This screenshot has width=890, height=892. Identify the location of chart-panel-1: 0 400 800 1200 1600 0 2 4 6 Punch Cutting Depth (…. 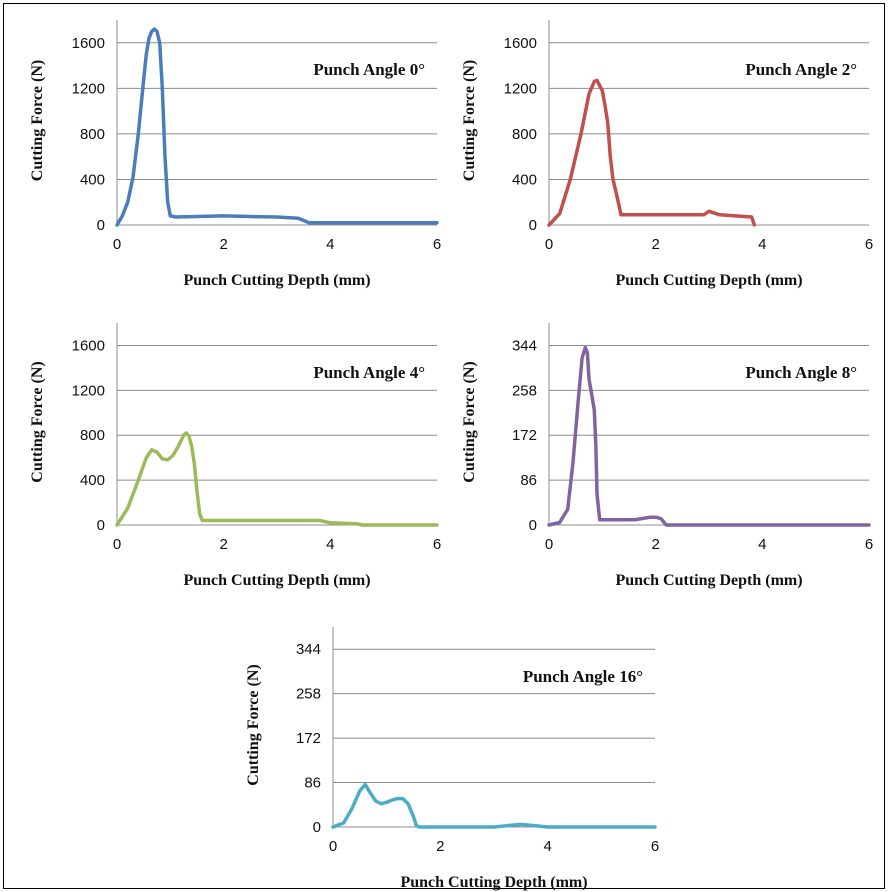
(235, 154).